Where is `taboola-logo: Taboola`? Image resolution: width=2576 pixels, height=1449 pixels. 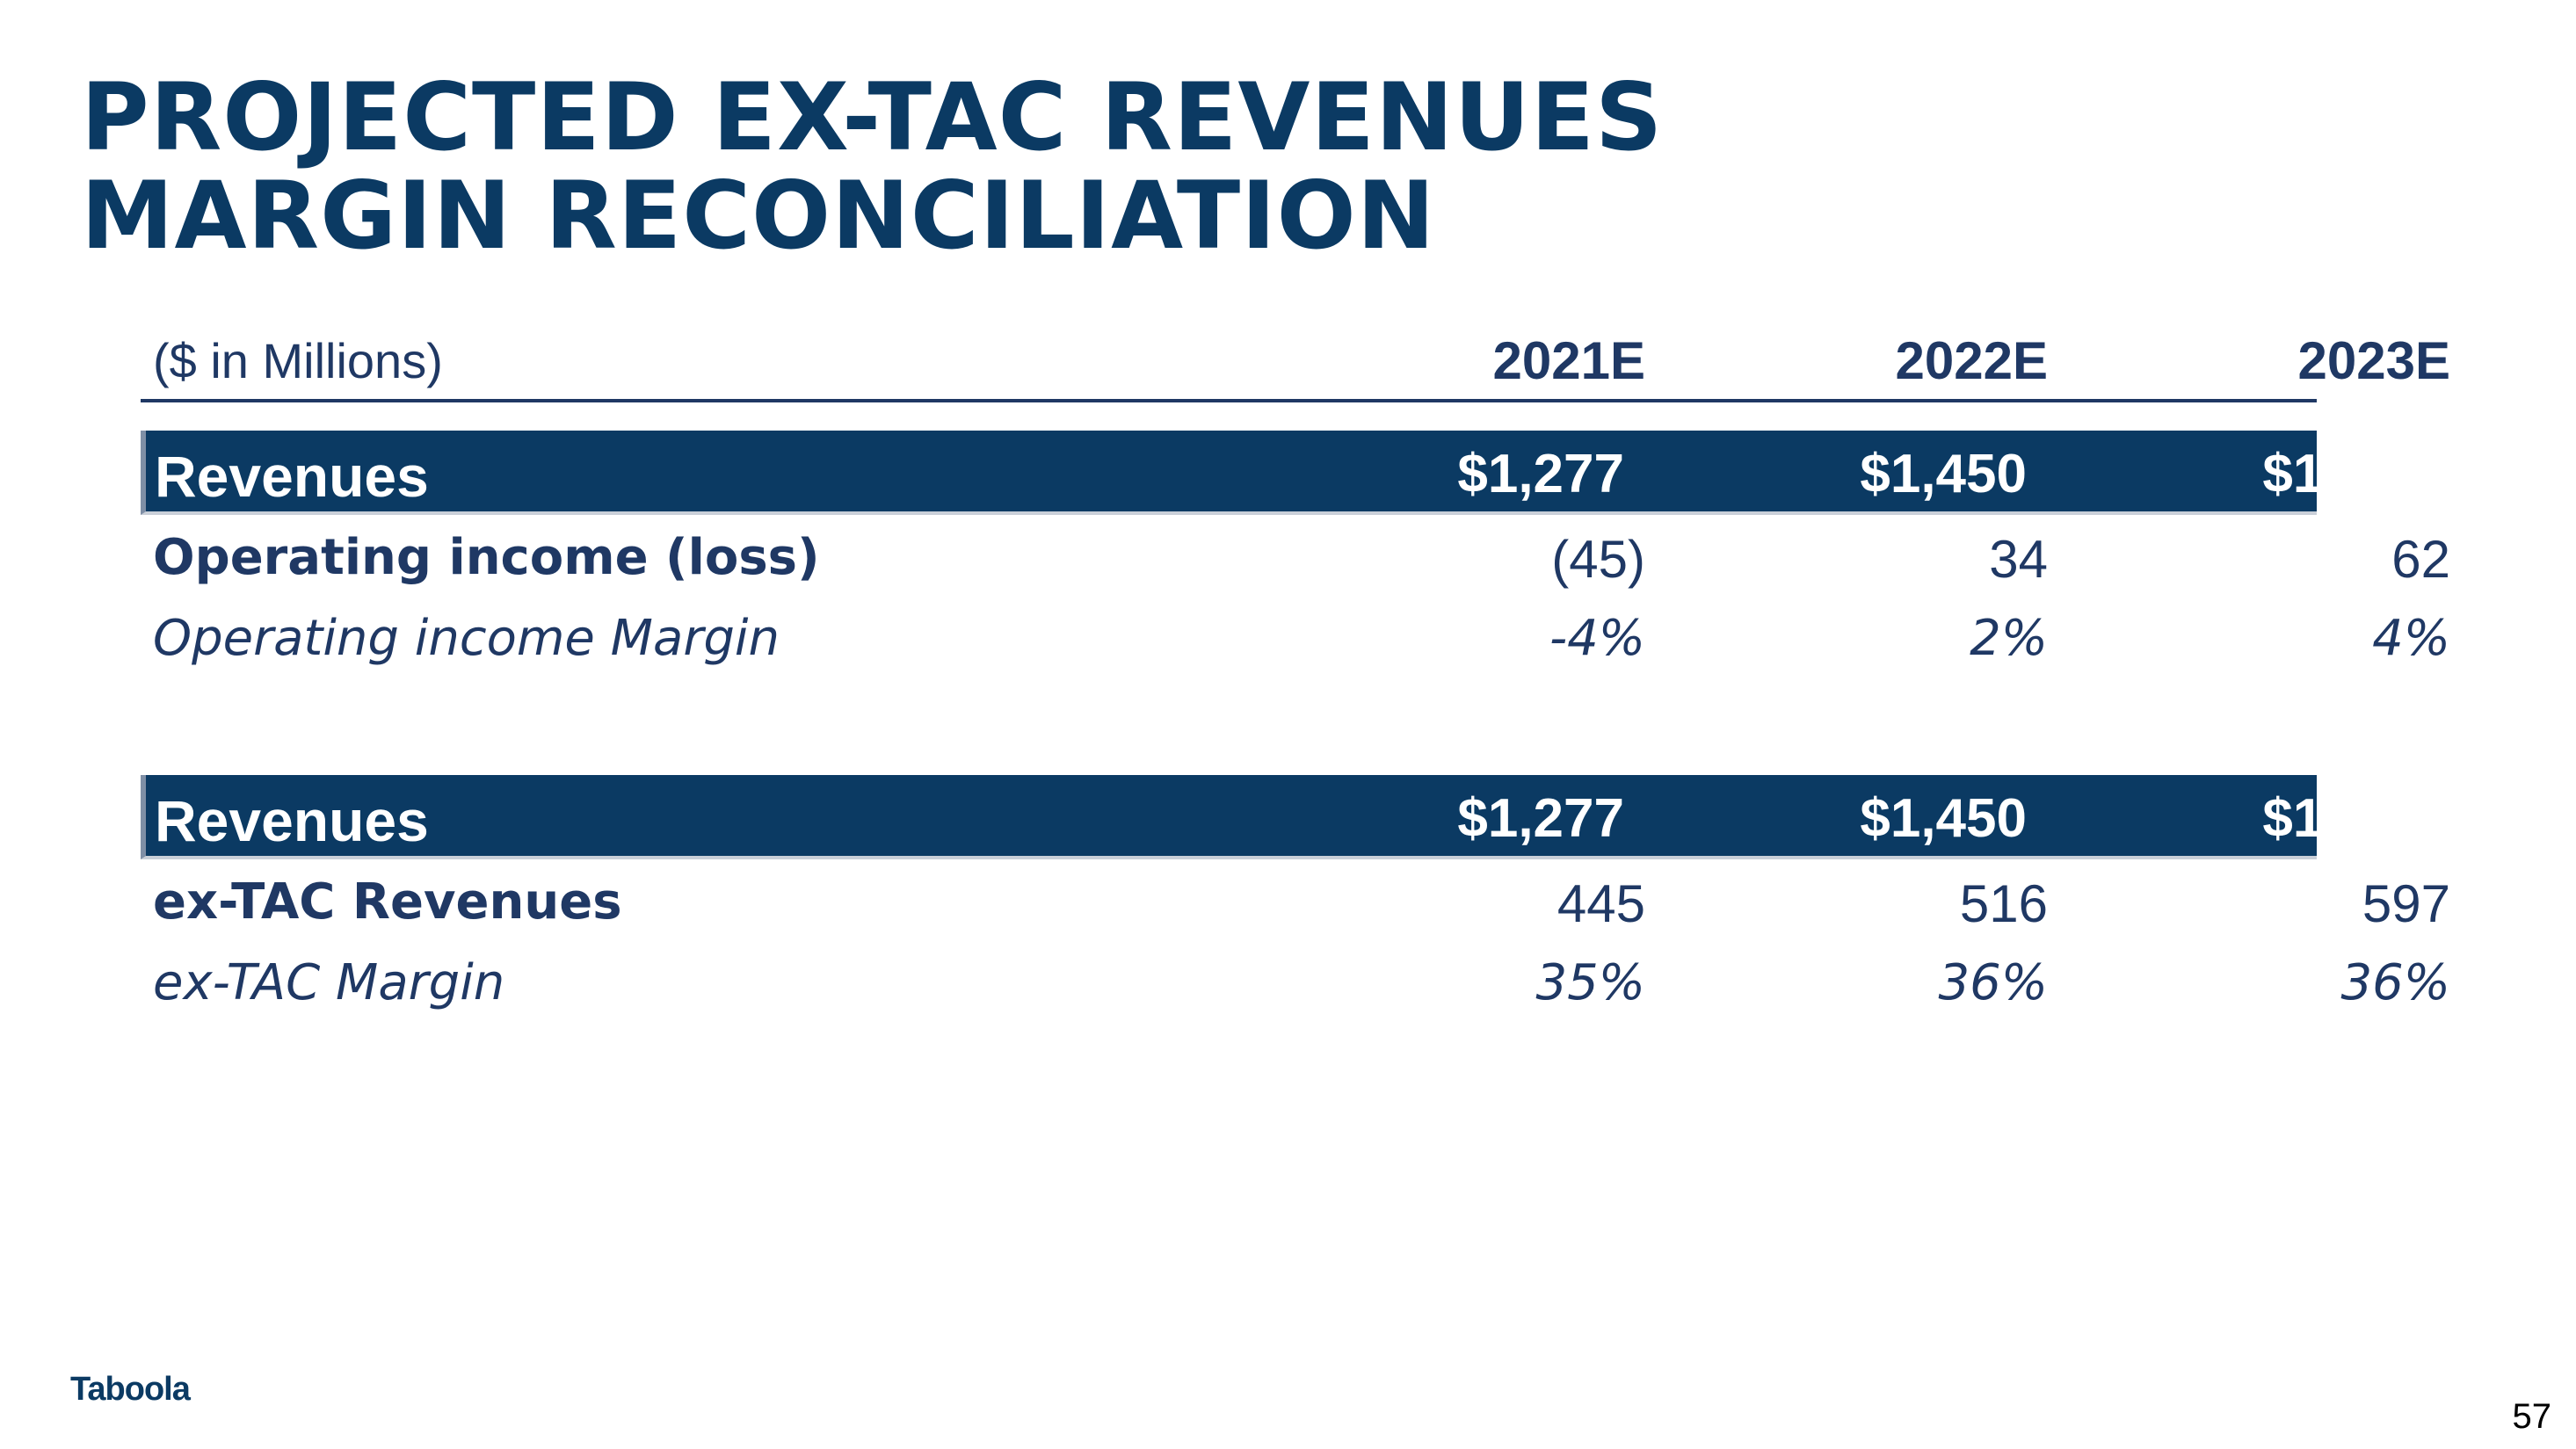 taboola-logo: Taboola is located at coordinates (130, 1389).